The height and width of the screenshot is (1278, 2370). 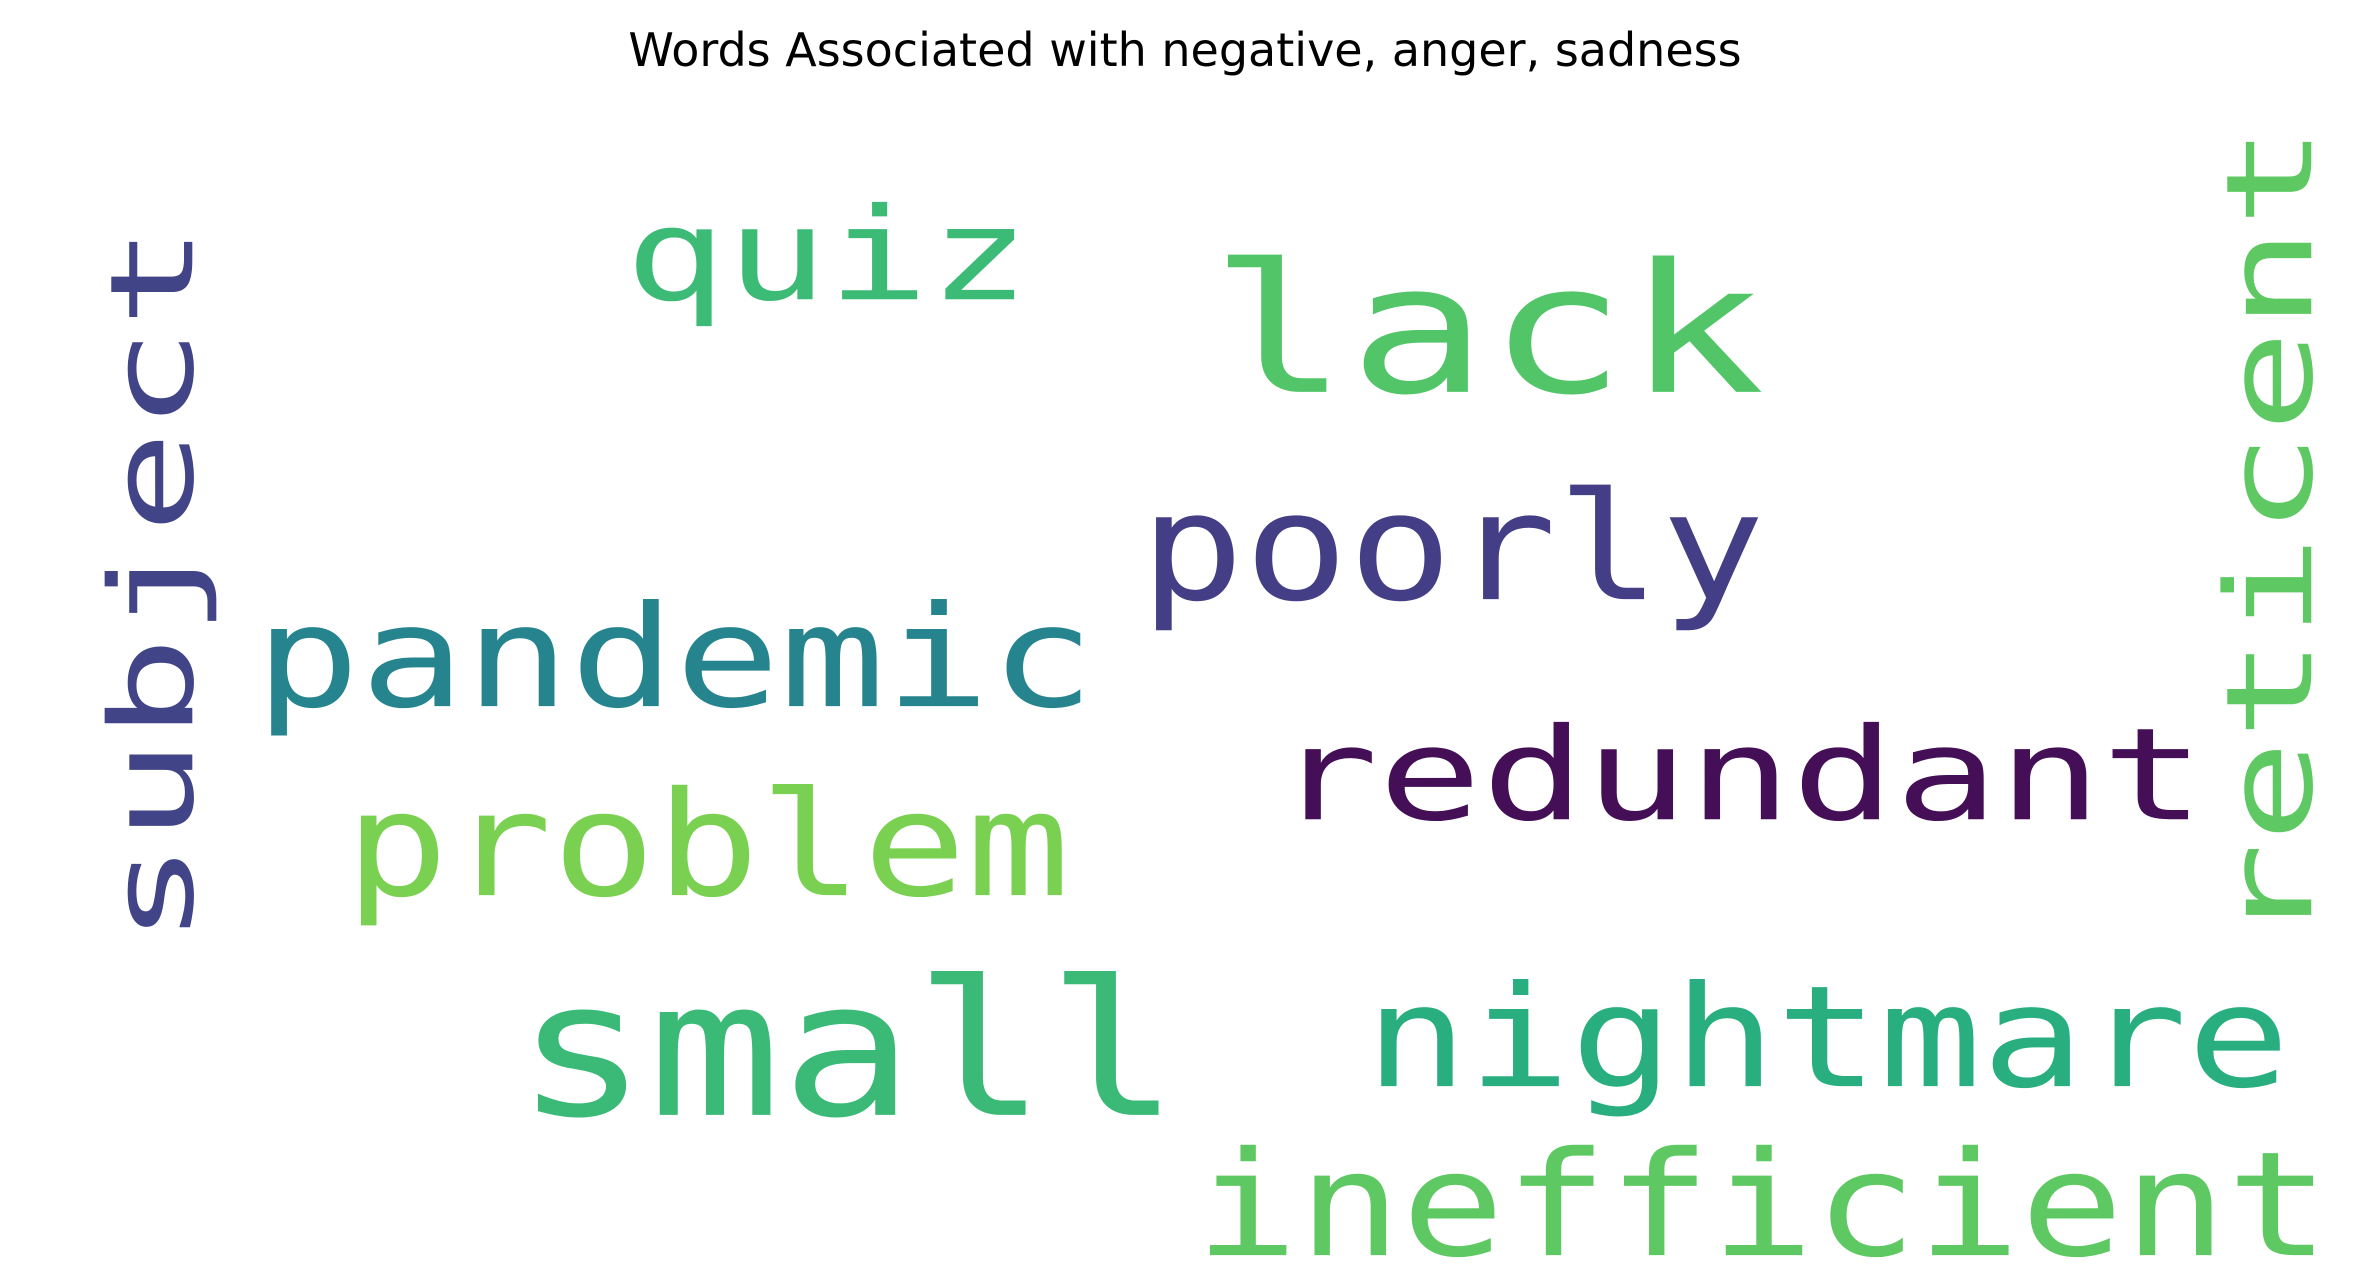 I want to click on word-small: small, so click(x=847, y=1051).